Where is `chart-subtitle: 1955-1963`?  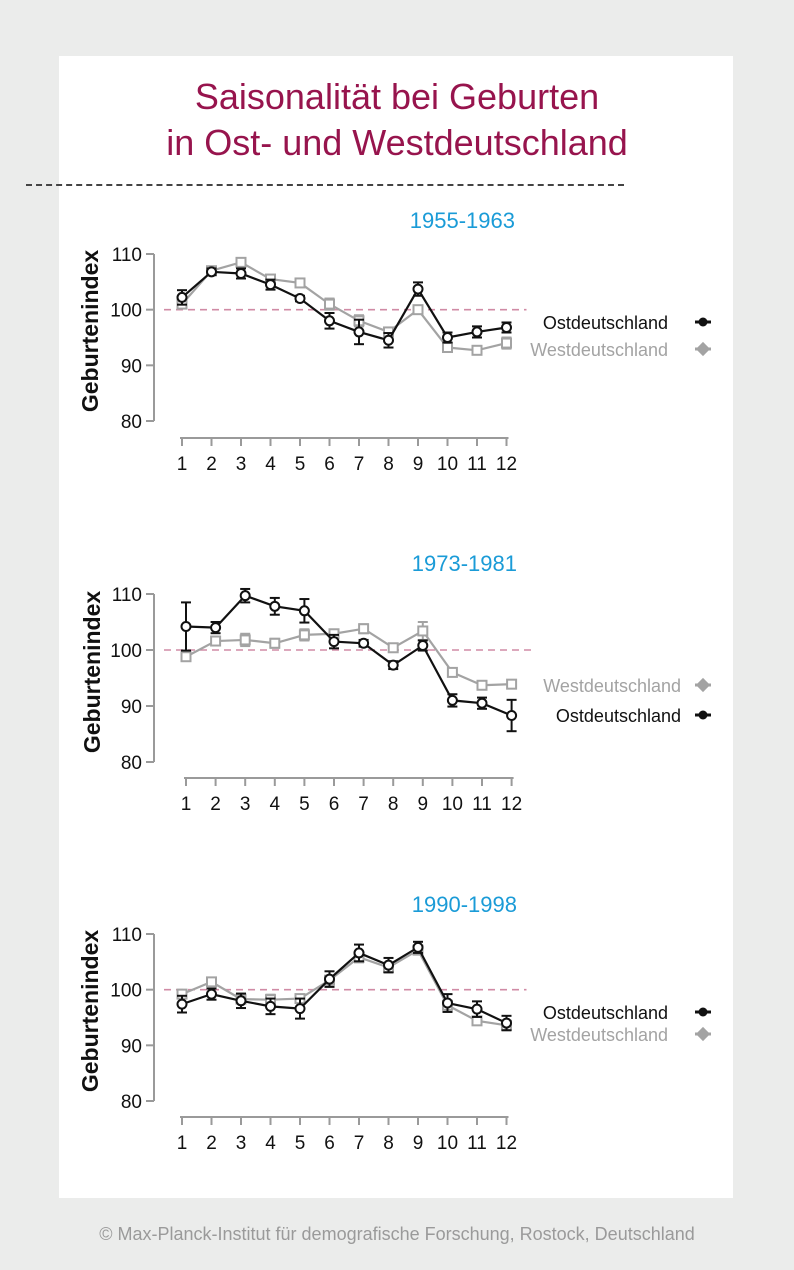 chart-subtitle: 1955-1963 is located at coordinates (462, 220).